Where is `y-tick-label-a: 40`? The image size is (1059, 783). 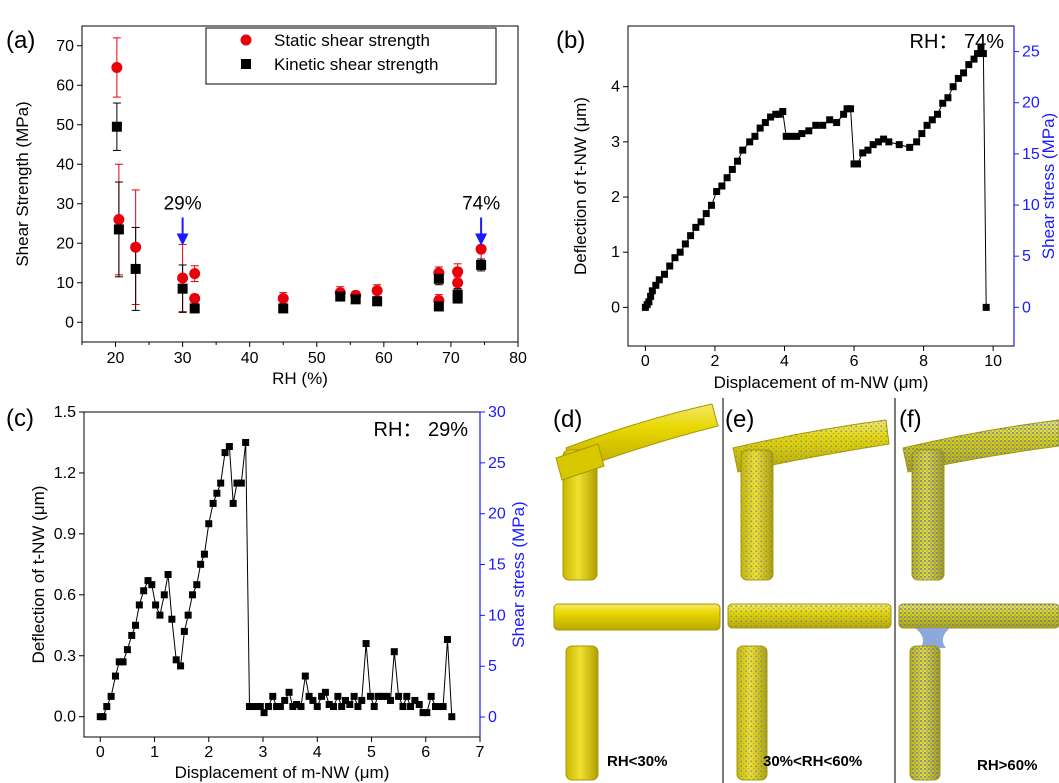
y-tick-label-a: 40 is located at coordinates (65, 164).